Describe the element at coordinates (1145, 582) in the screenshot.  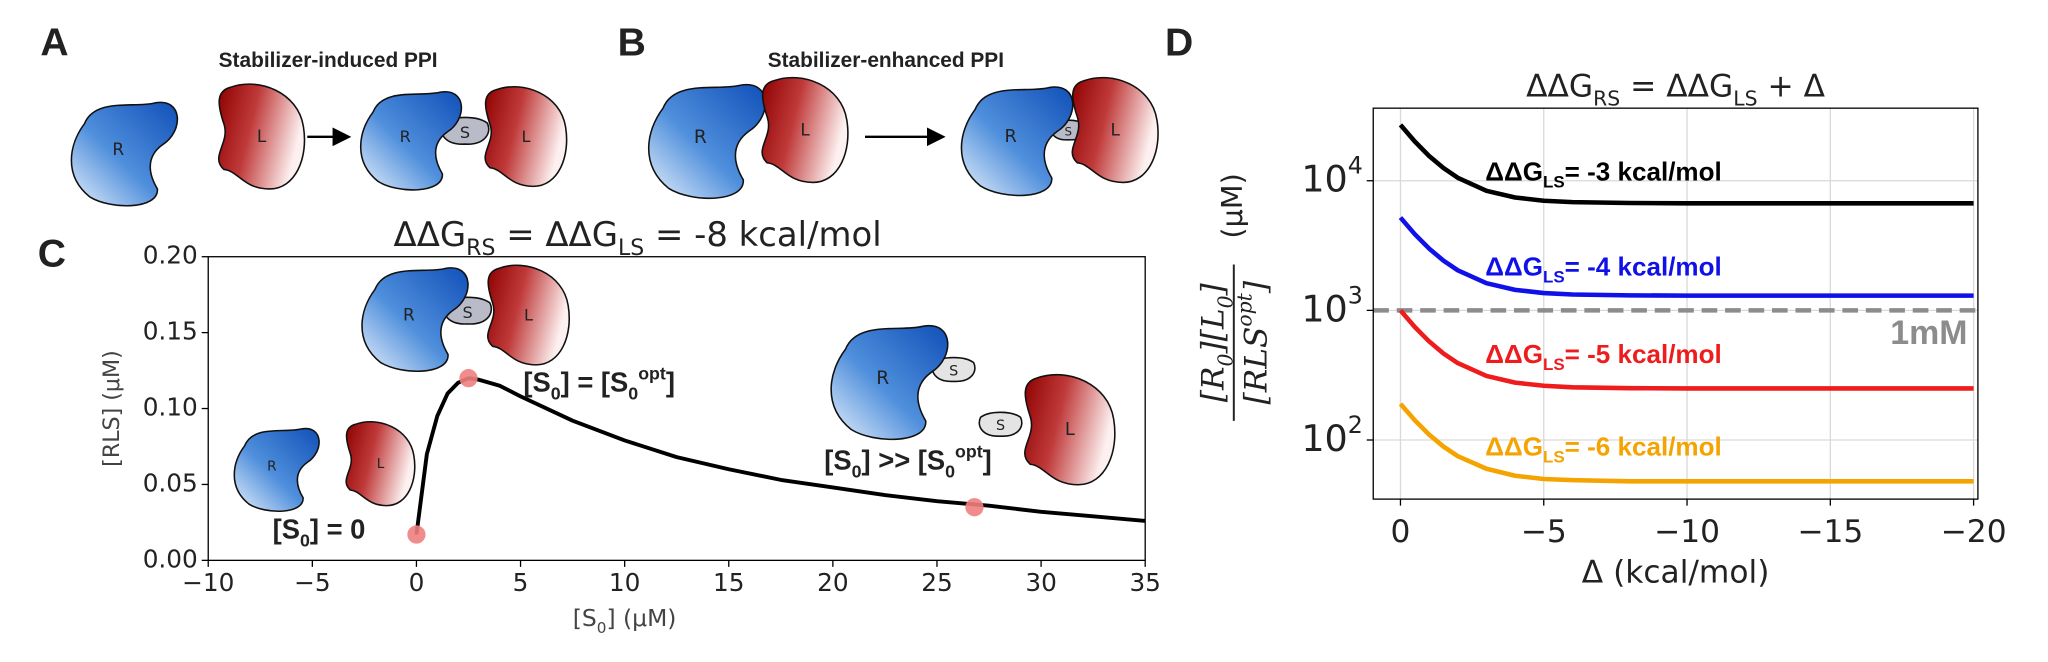
I see `x-tick-label: 35` at that location.